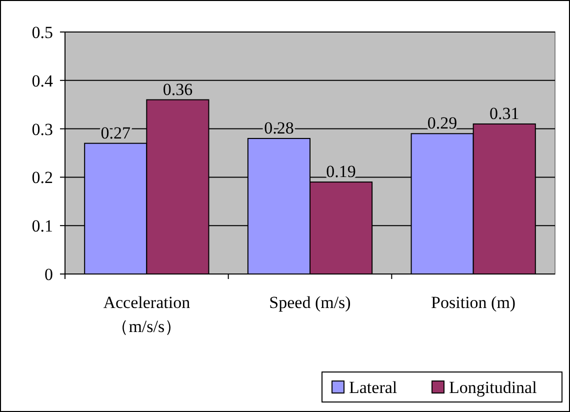 The height and width of the screenshot is (412, 570). Describe the element at coordinates (310, 302) in the screenshot. I see `x-tick-label: Speed (m/s)` at that location.